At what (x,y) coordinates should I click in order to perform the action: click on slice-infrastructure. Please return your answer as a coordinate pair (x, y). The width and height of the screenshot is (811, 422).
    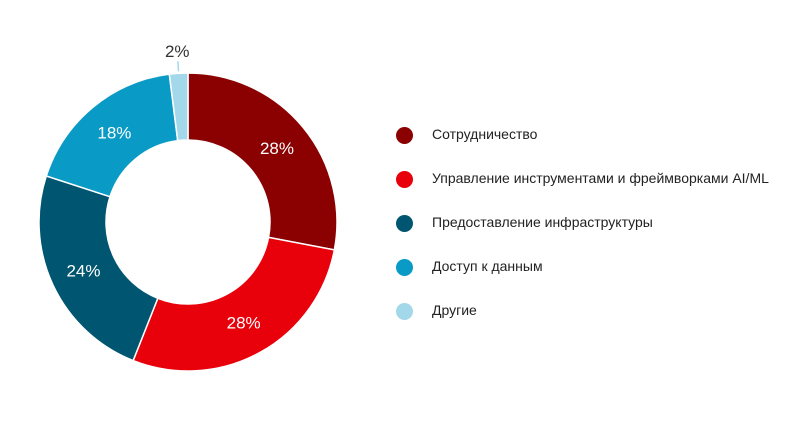
    Looking at the image, I should click on (98, 268).